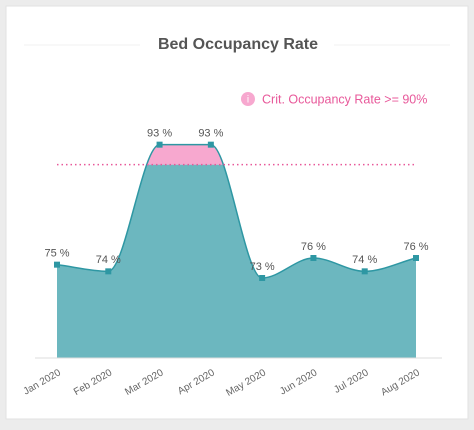 The image size is (474, 430). What do you see at coordinates (185, 154) in the screenshot?
I see `critical-area` at bounding box center [185, 154].